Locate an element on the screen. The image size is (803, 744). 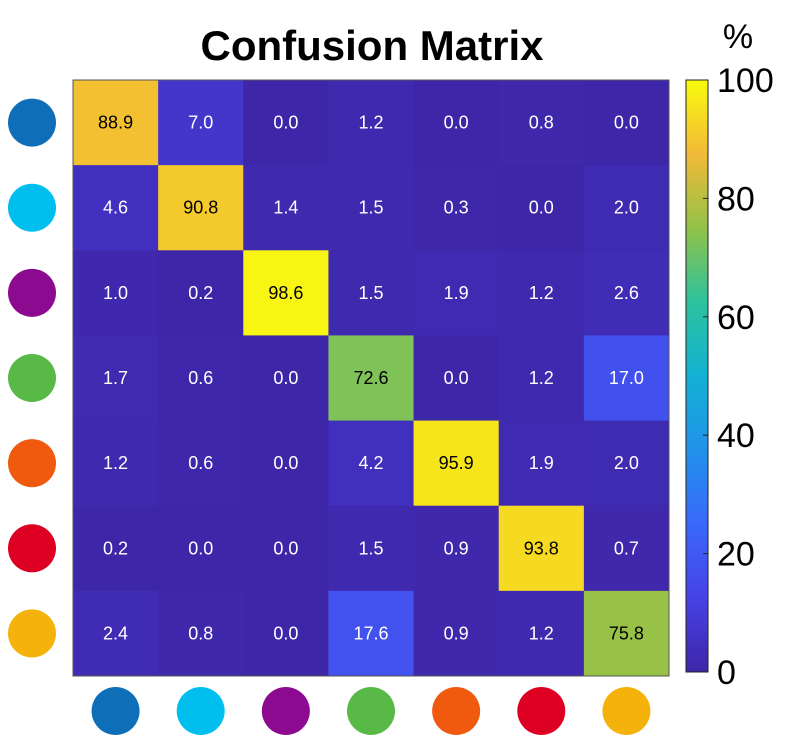
heatmap-cell-value: 0.3 is located at coordinates (456, 208).